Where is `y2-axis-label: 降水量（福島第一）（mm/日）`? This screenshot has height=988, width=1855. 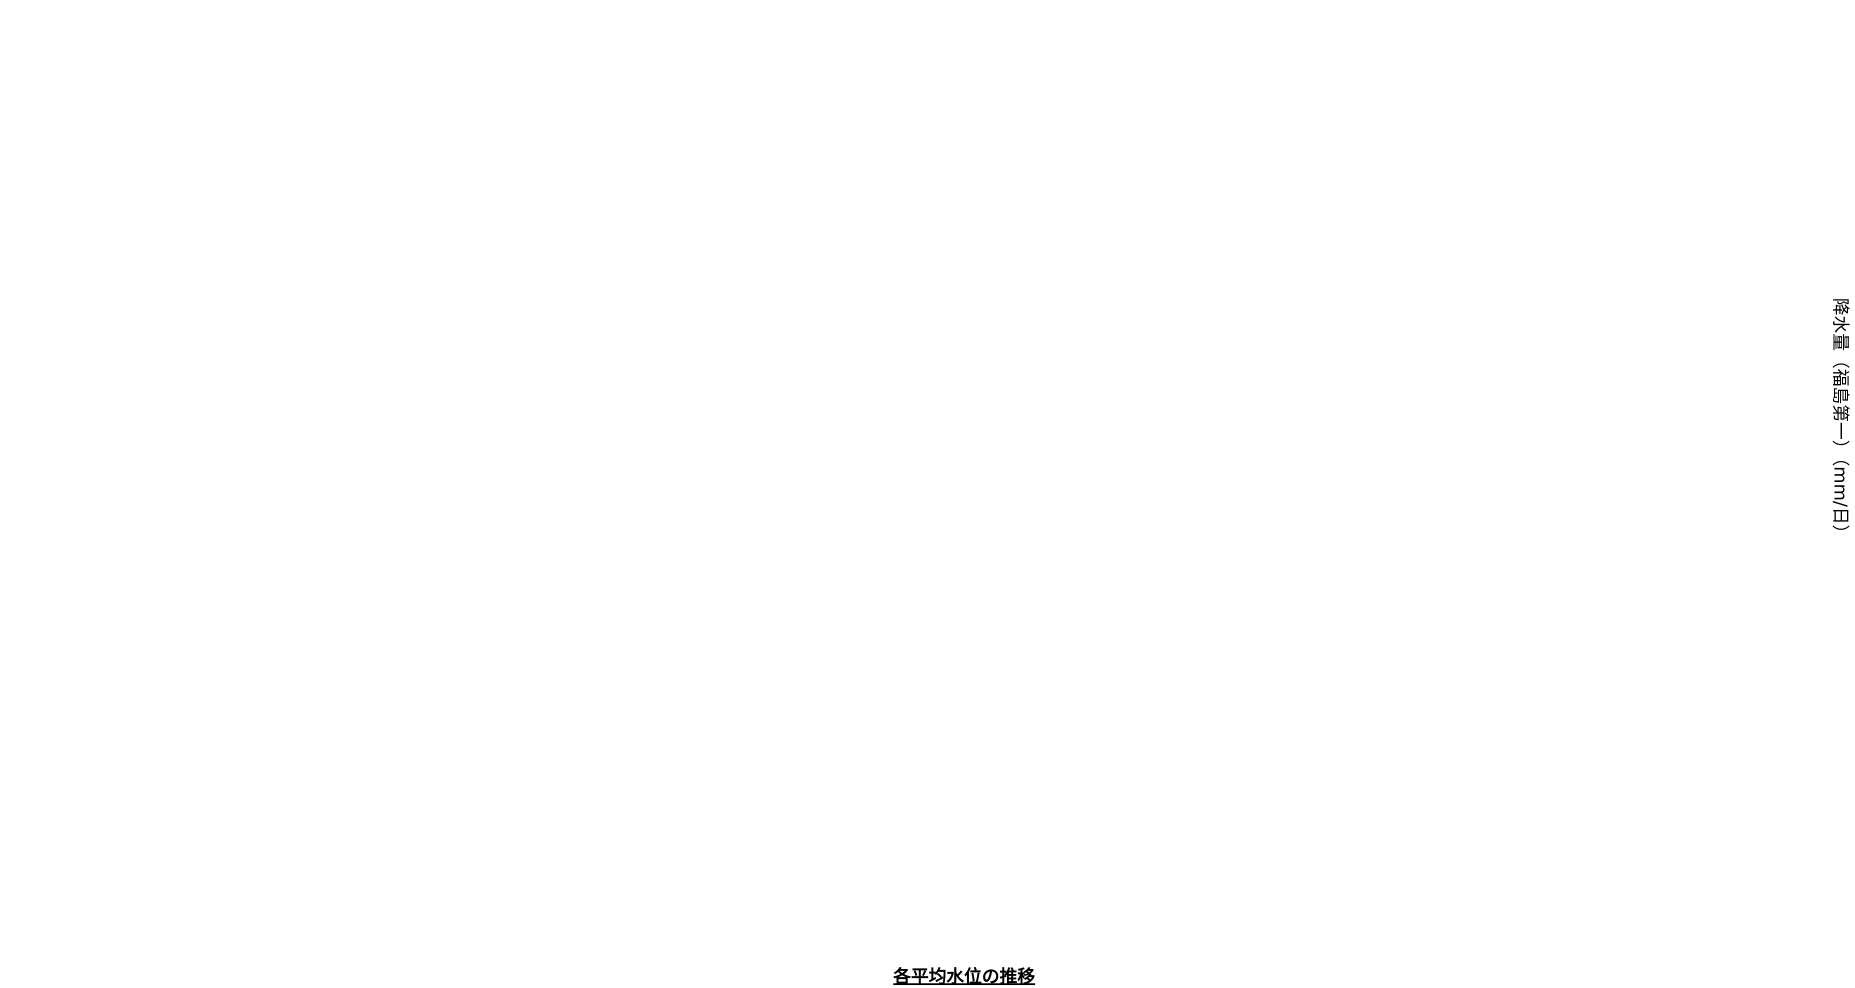 y2-axis-label: 降水量（福島第一）（mm/日） is located at coordinates (1840, 420).